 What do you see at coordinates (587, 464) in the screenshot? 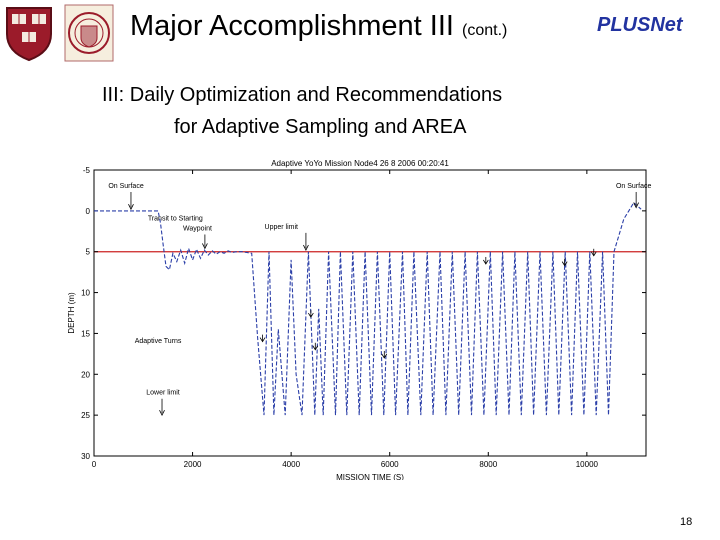
I see `x-tick-label: 10000` at bounding box center [587, 464].